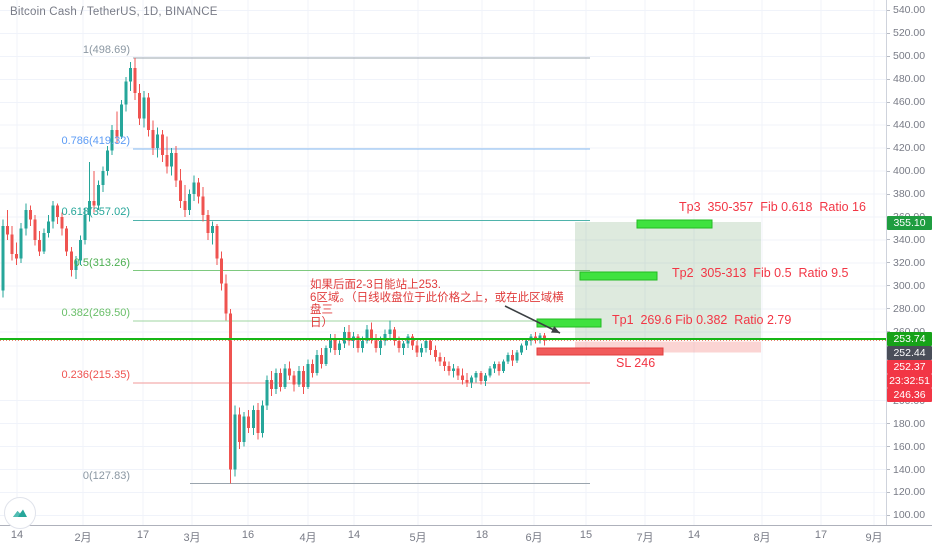 The width and height of the screenshot is (932, 550). I want to click on axis-badge-252.44: 252.44, so click(909, 353).